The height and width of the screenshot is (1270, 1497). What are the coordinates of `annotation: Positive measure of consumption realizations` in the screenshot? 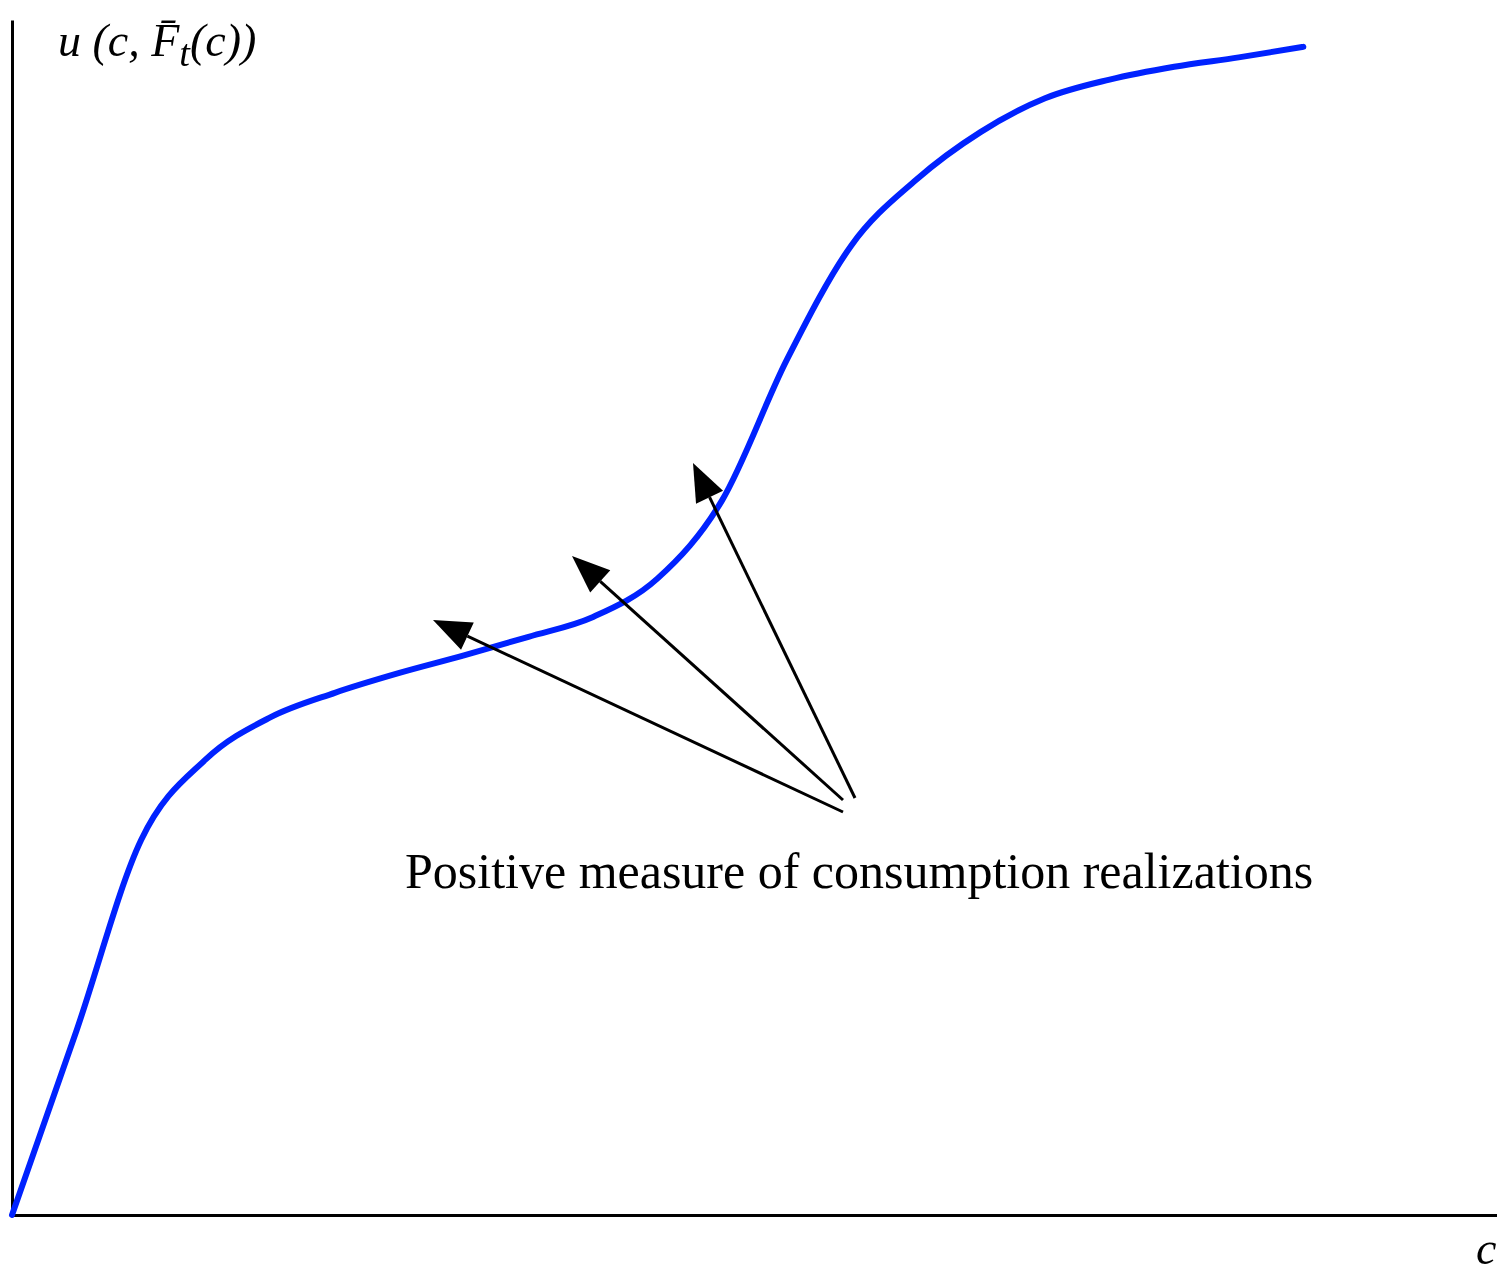 It's located at (859, 871).